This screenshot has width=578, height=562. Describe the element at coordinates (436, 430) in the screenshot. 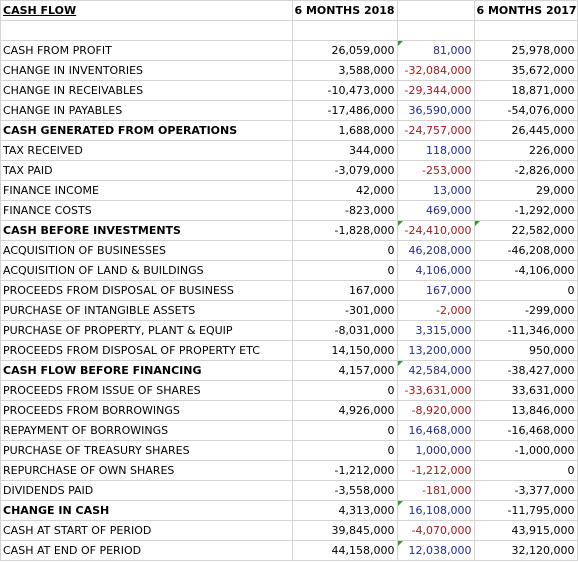

I see `difference-cell: 16,468,000` at that location.